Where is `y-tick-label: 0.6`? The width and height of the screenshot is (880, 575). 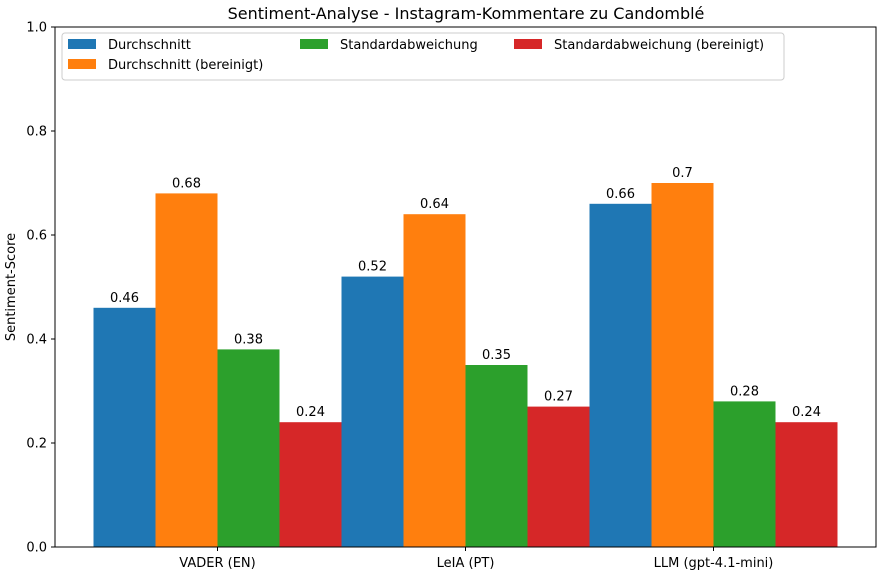 y-tick-label: 0.6 is located at coordinates (36, 236).